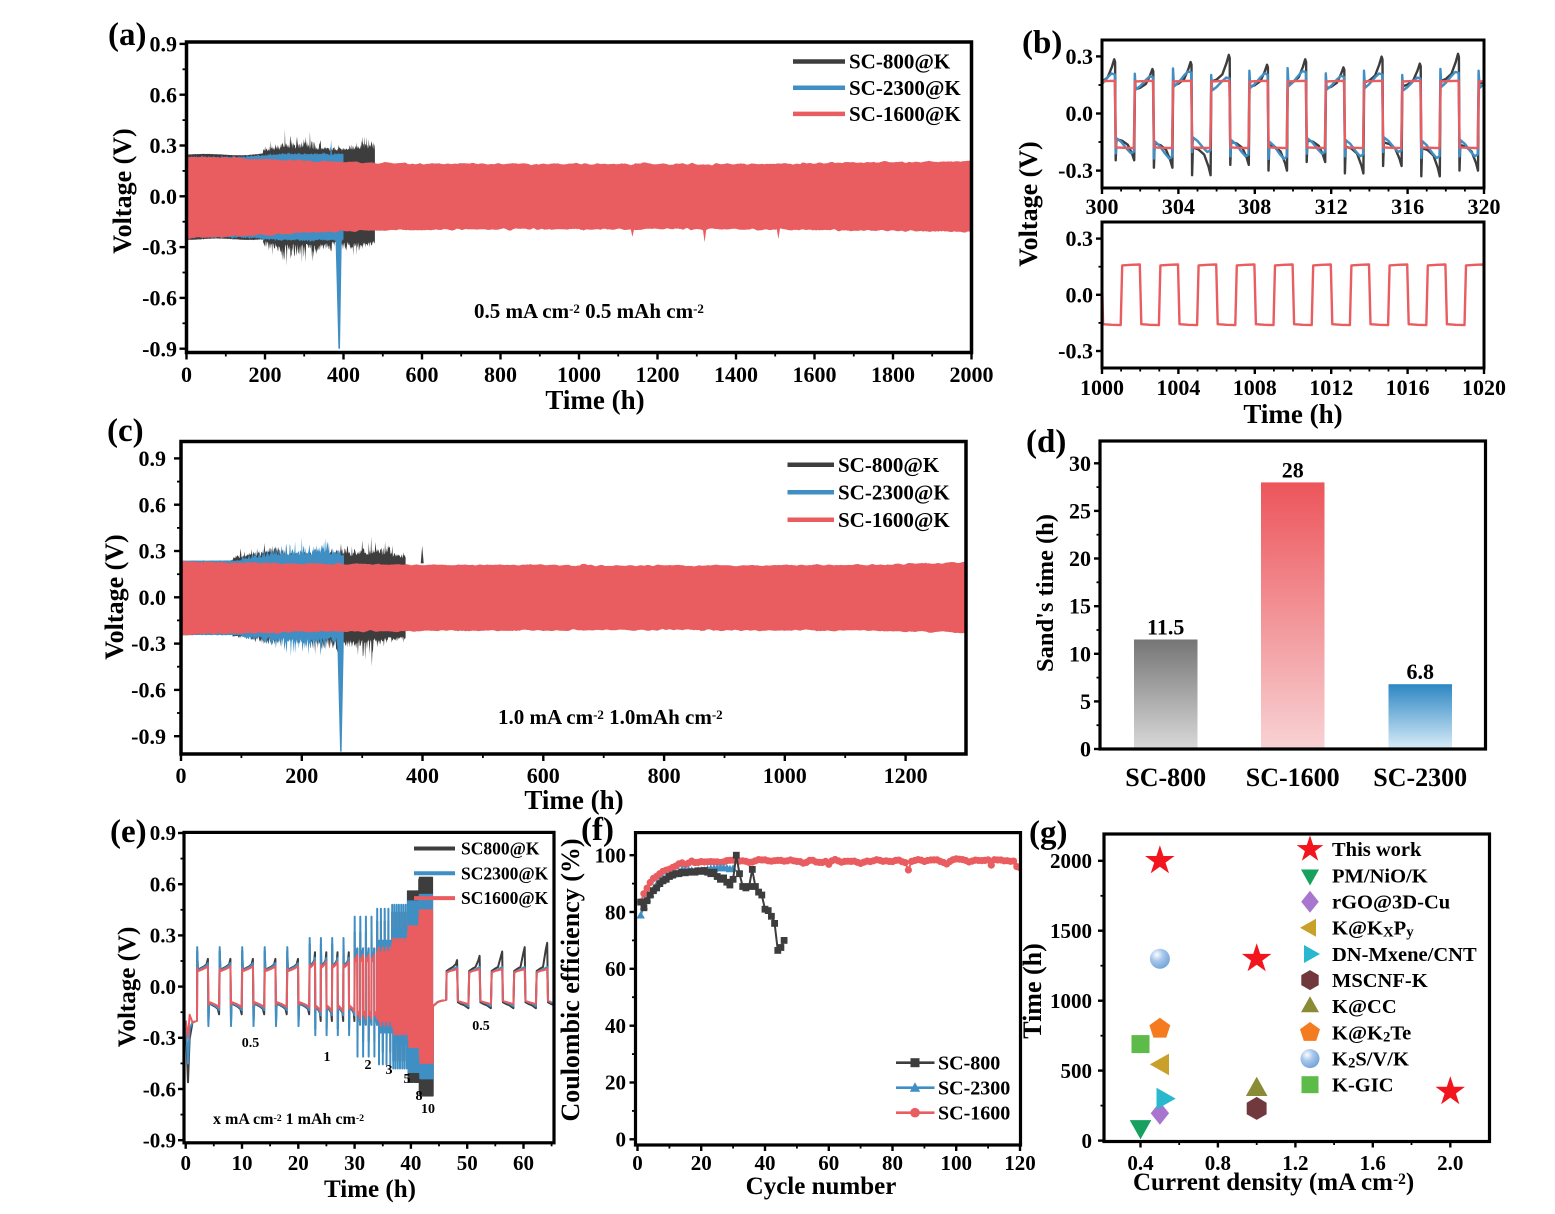 This screenshot has width=1555, height=1214. What do you see at coordinates (736, 374) in the screenshot?
I see `svg-text: 1400` at bounding box center [736, 374].